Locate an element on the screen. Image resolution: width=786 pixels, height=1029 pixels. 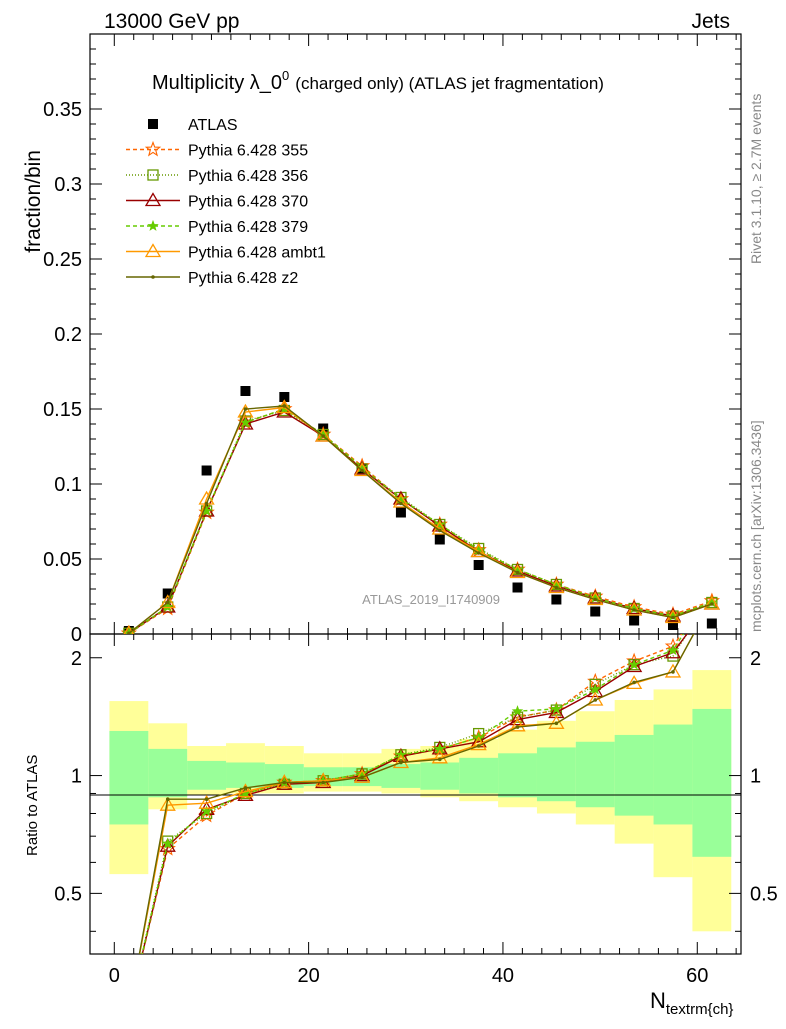
rivet-version-label: Rivet 3.1.10, ≥ 2.7M events is located at coordinates (756, 179).